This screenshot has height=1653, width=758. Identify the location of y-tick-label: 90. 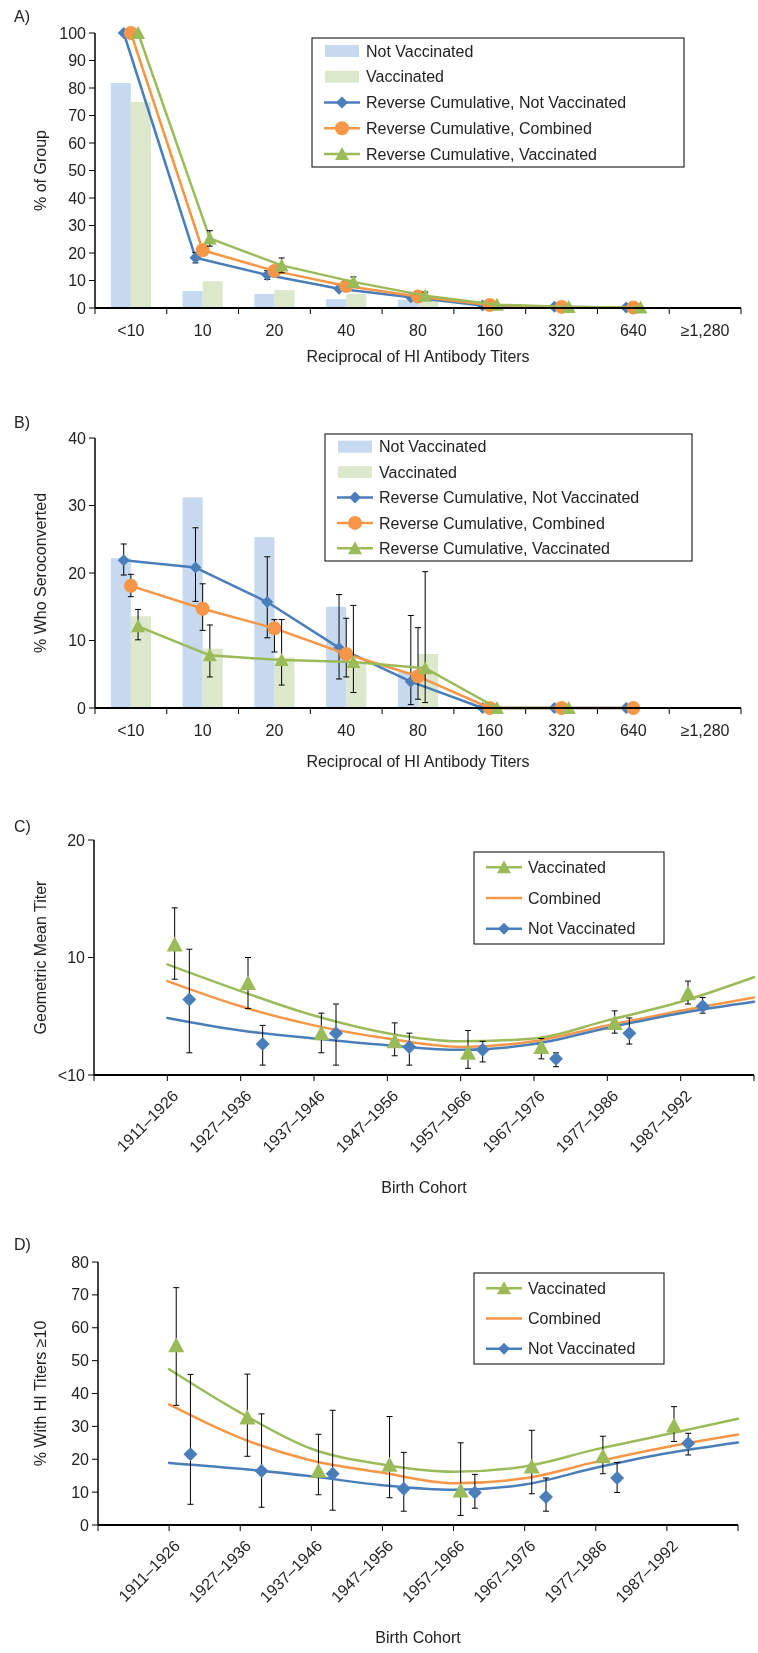
(77, 61).